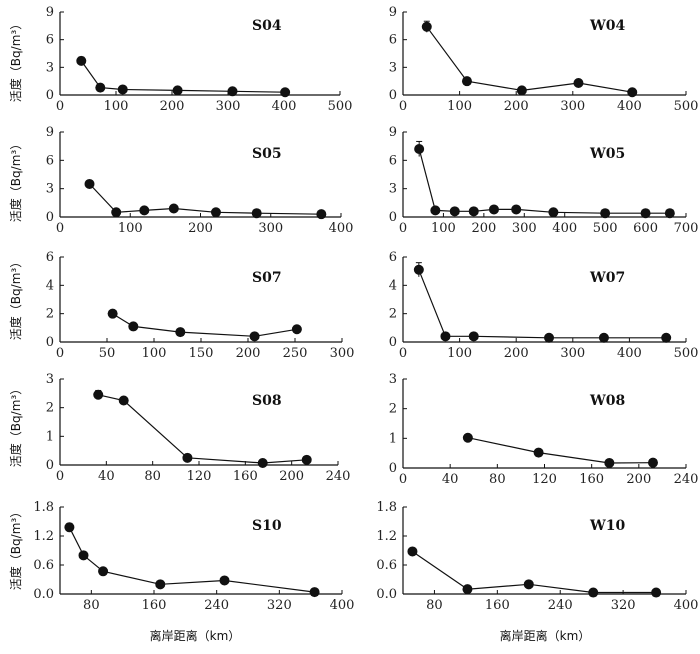 The height and width of the screenshot is (654, 700). I want to click on y-tick-label: 9, so click(50, 132).